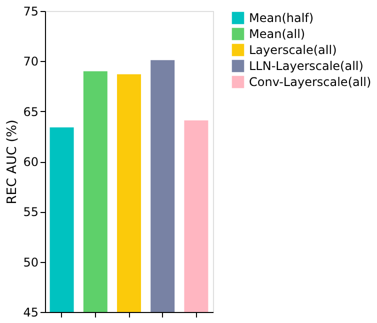  I want to click on y-tick-label: 50, so click(30, 262).